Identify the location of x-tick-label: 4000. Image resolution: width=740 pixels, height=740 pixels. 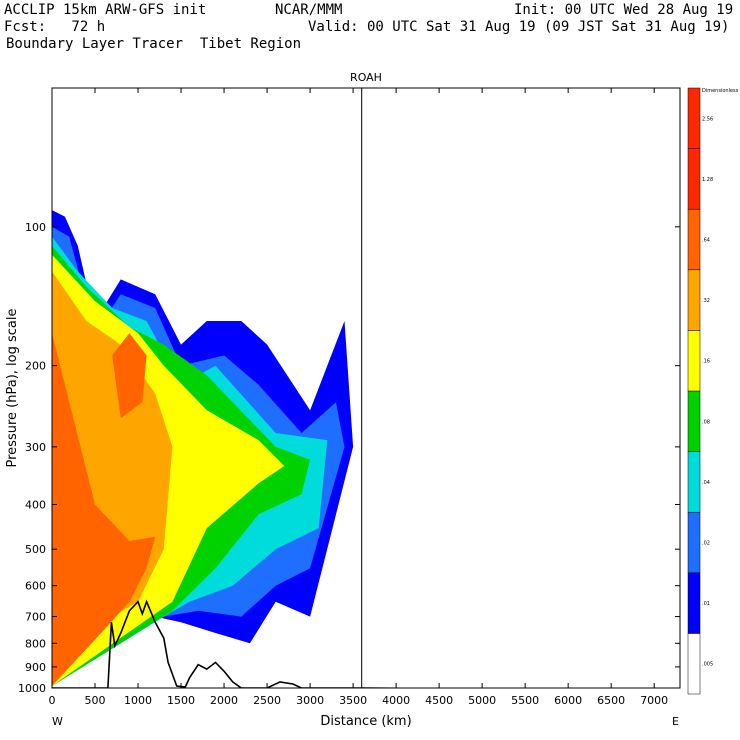
(396, 700).